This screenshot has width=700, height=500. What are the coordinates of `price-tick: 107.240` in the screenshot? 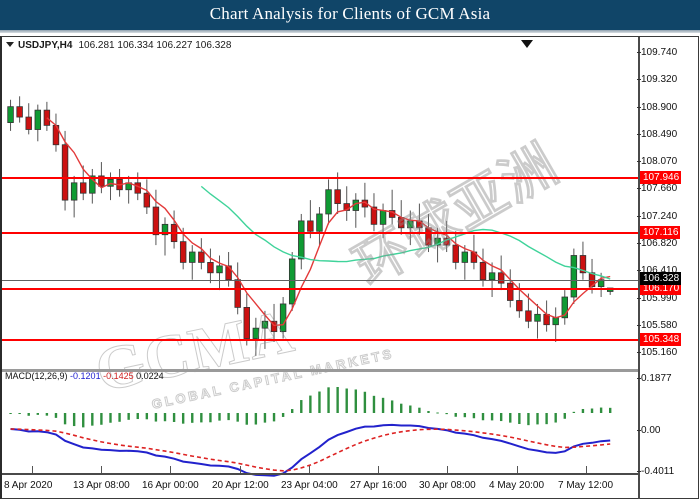 It's located at (657, 216).